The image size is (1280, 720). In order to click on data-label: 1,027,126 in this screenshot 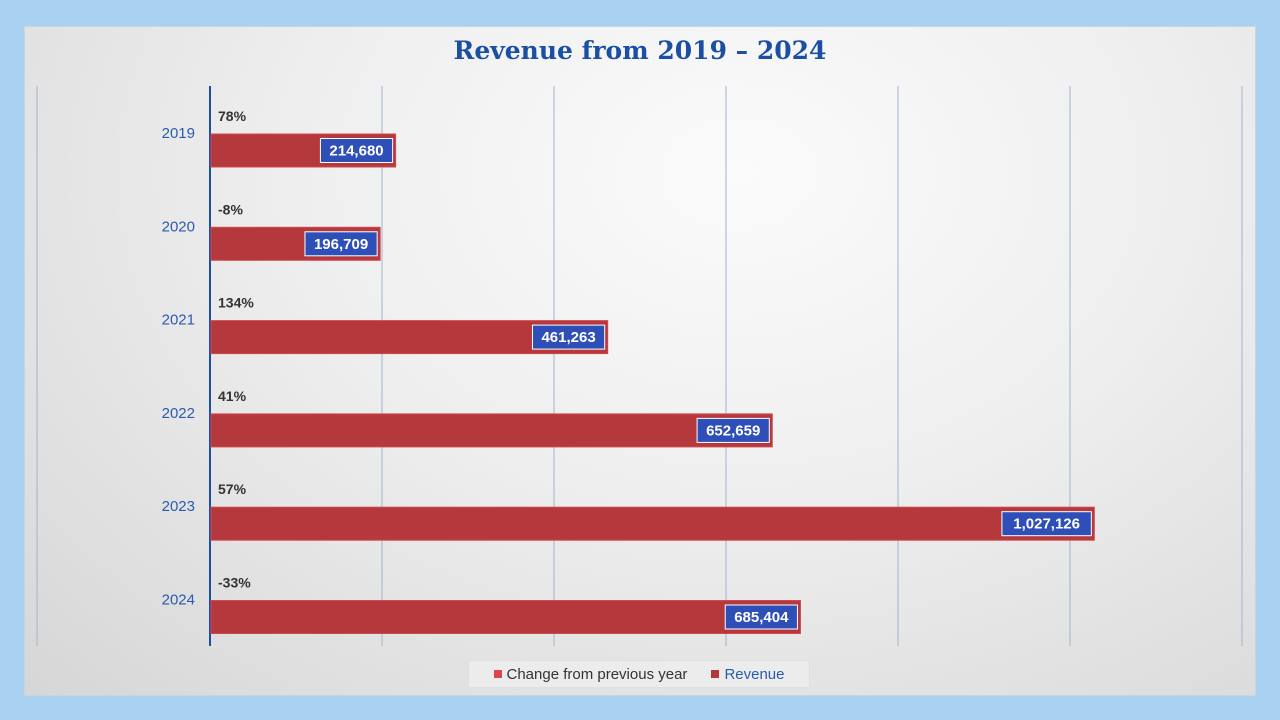, I will do `click(1046, 524)`.